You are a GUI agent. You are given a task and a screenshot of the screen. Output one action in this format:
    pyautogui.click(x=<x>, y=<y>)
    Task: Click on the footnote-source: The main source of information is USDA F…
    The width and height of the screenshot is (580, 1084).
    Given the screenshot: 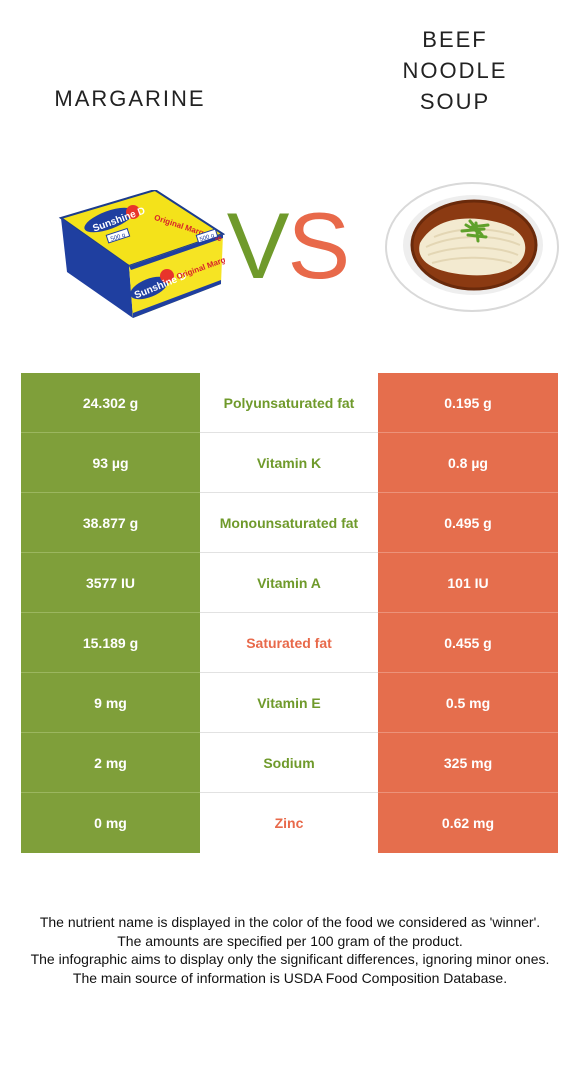 What is the action you would take?
    pyautogui.click(x=290, y=977)
    